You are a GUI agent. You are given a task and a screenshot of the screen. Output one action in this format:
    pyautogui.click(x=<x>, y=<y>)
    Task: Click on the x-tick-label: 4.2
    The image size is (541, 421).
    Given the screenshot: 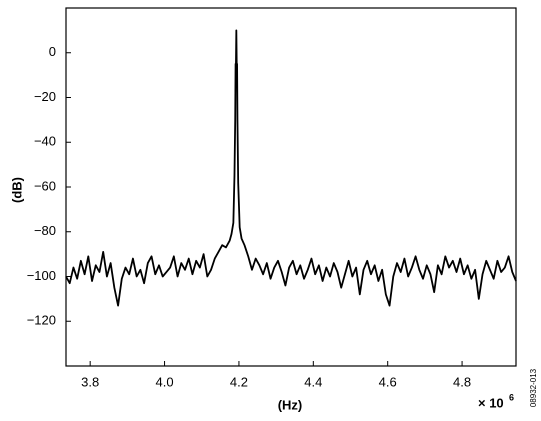 What is the action you would take?
    pyautogui.click(x=239, y=381)
    